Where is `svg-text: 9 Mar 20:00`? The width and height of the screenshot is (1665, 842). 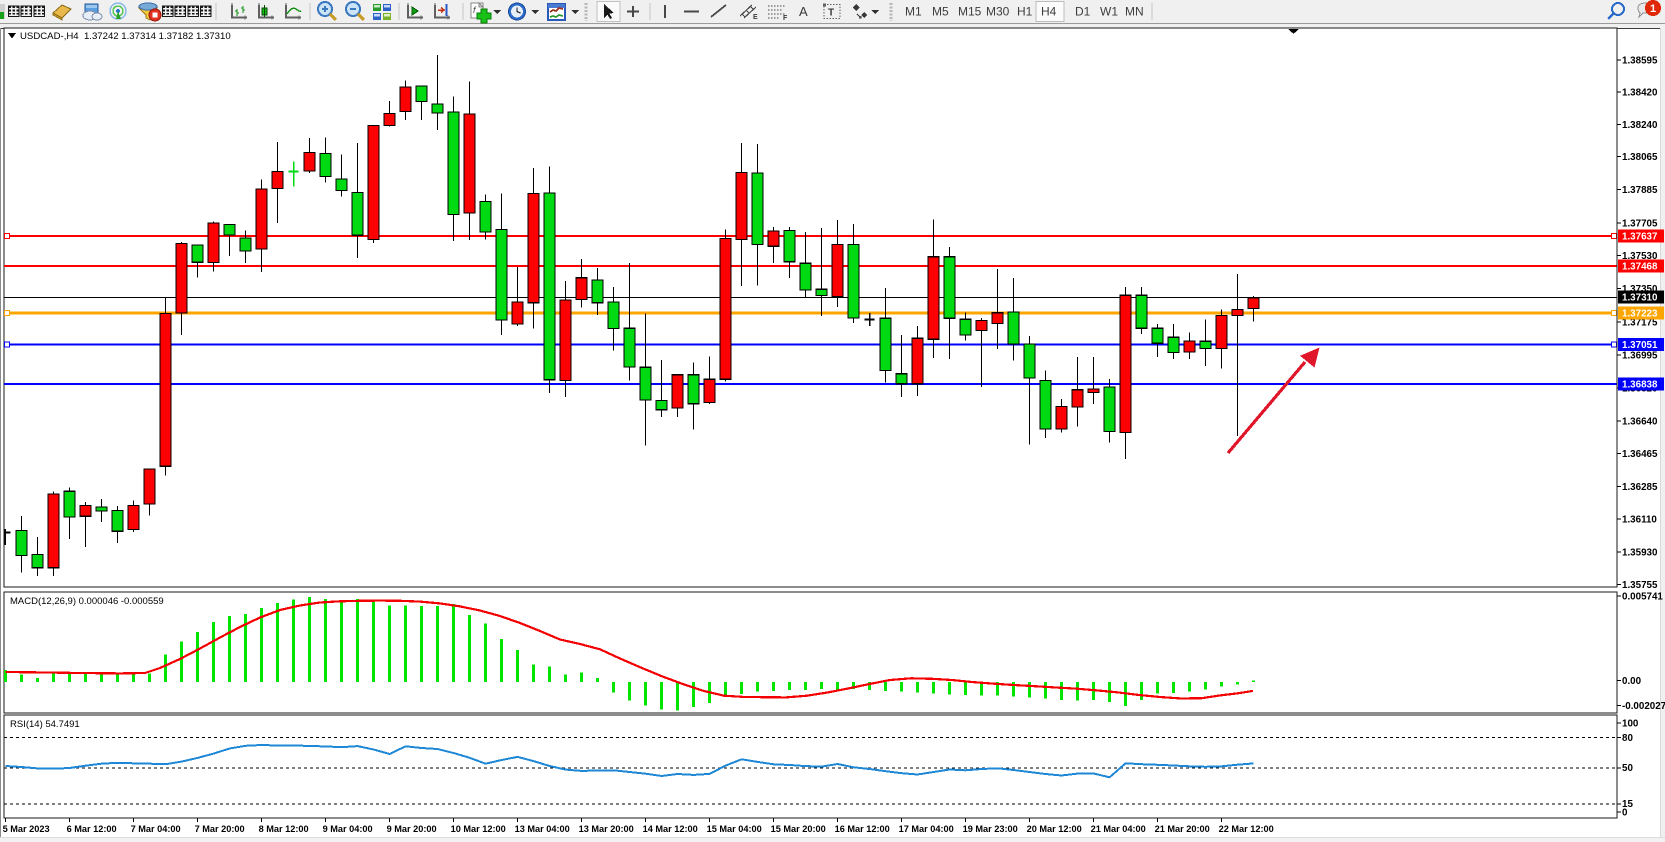
svg-text: 9 Mar 20:00 is located at coordinates (412, 829).